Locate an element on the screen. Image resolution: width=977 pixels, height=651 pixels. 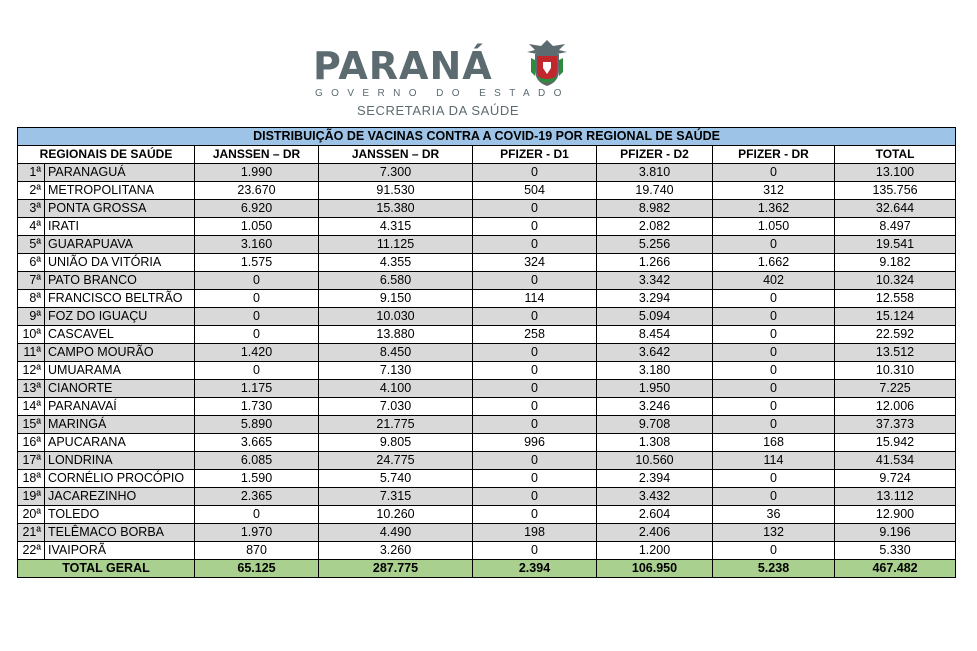
table-cell: 870 is located at coordinates (256, 550).